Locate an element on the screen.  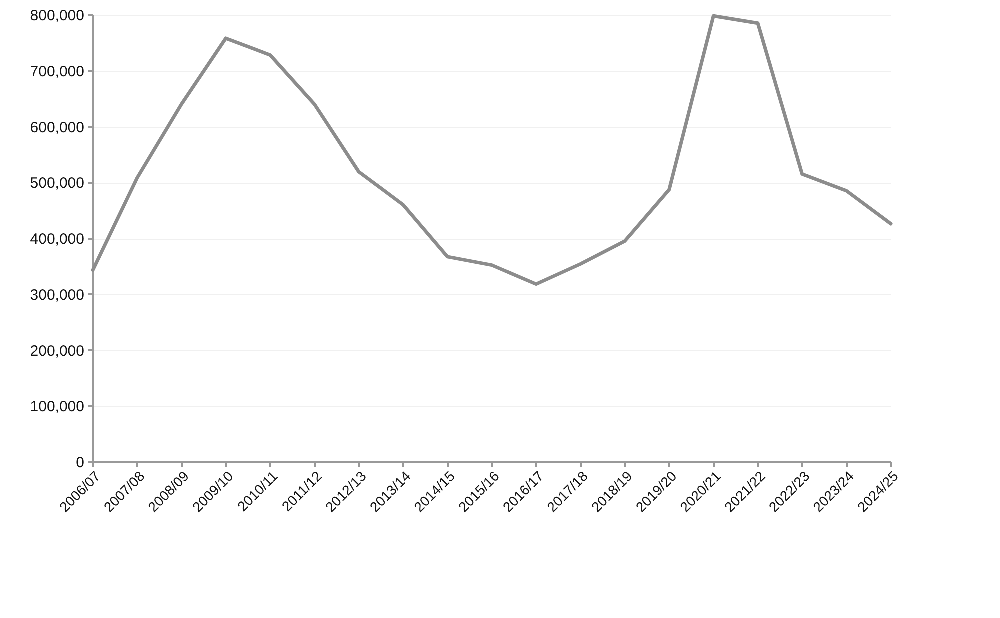
y-tick-label: 700,000 is located at coordinates (57, 71).